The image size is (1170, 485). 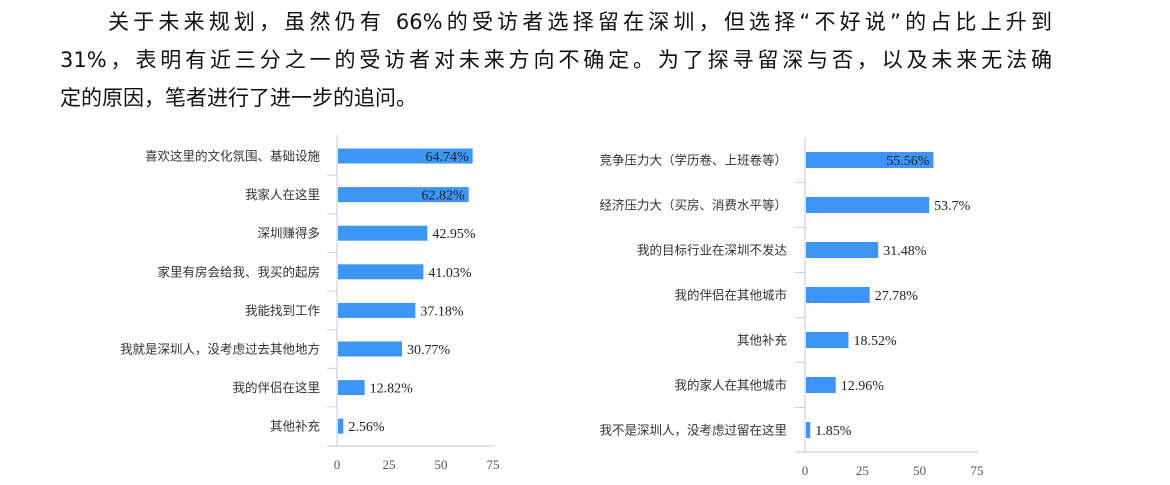 What do you see at coordinates (863, 386) in the screenshot?
I see `data-label: 12.96%` at bounding box center [863, 386].